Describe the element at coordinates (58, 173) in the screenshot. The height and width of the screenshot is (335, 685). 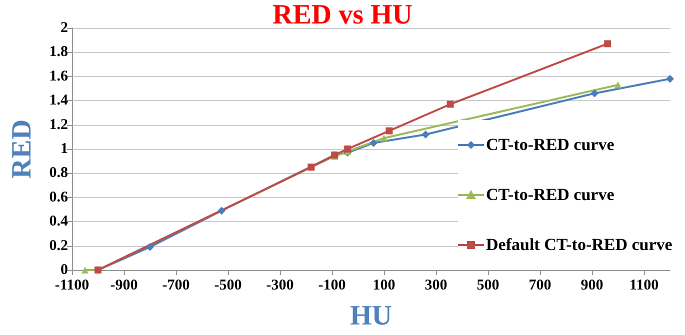
I see `y-tick-label: 0.8` at that location.